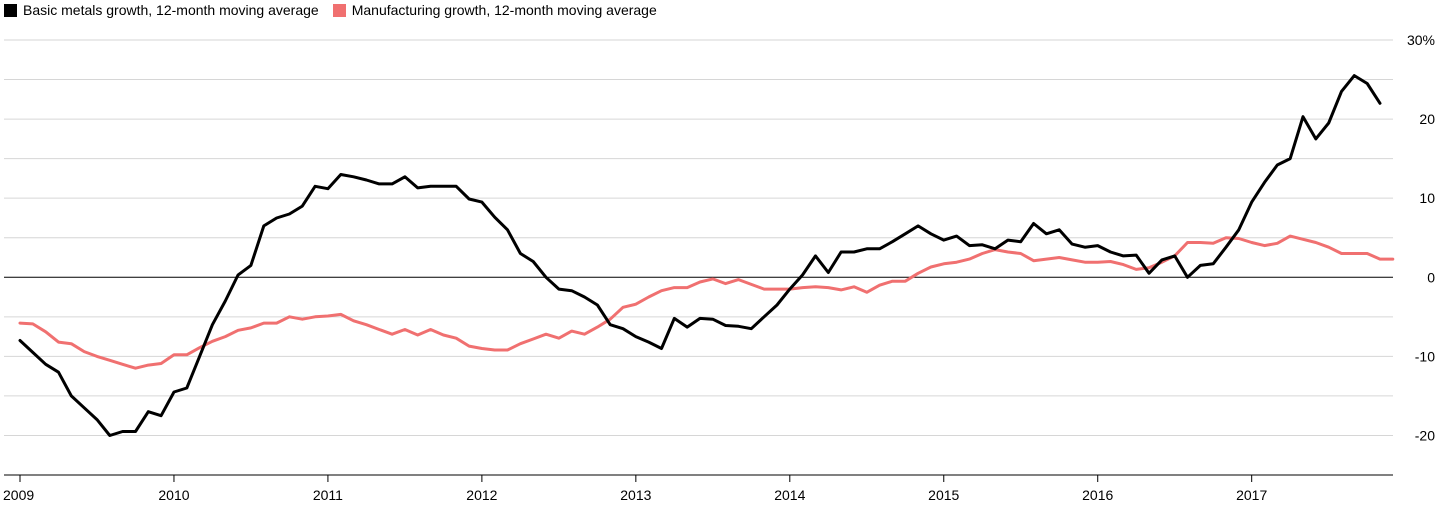  Describe the element at coordinates (1425, 356) in the screenshot. I see `y-tick-label: -10` at that location.